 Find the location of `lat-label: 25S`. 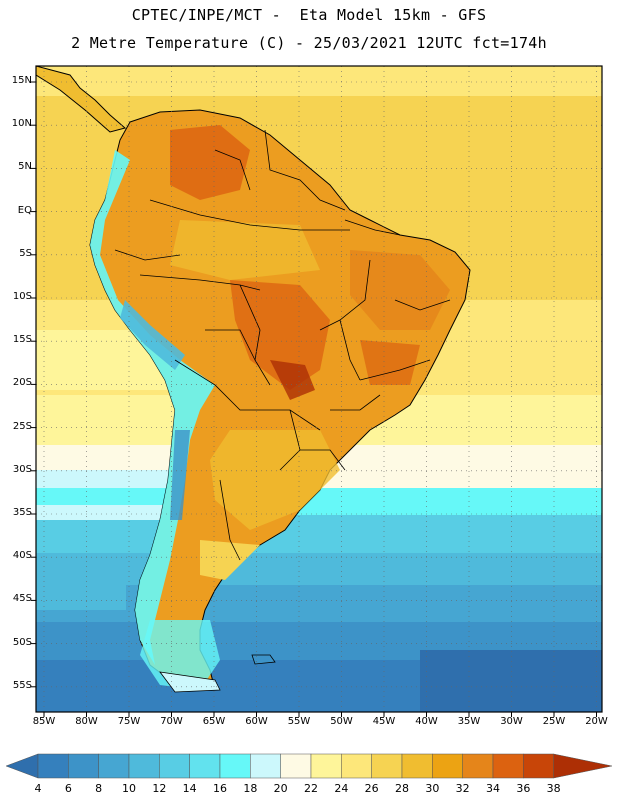

lat-label: 25S is located at coordinates (22, 426).